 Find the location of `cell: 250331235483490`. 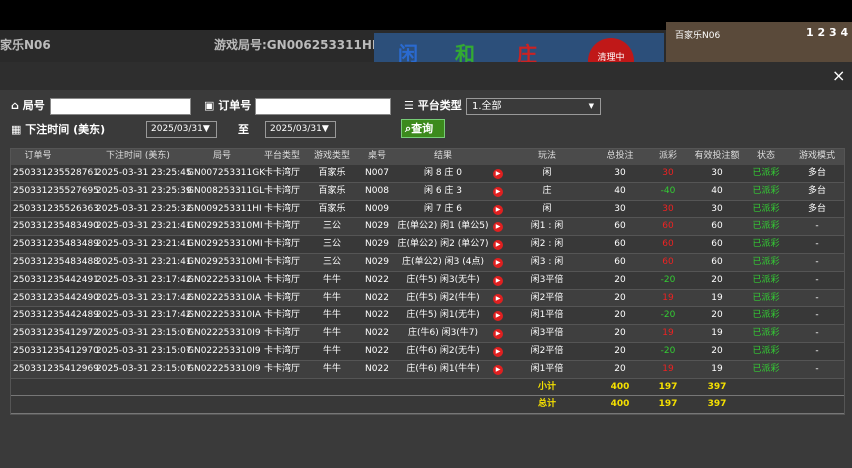

cell: 250331235483490 is located at coordinates (56, 226).